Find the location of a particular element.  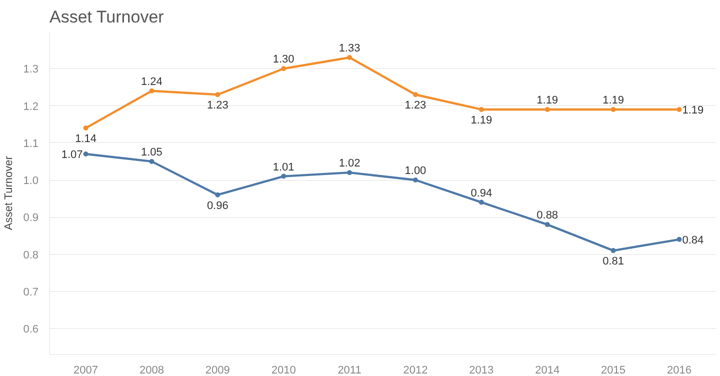

data-label: 1.30 is located at coordinates (283, 60).